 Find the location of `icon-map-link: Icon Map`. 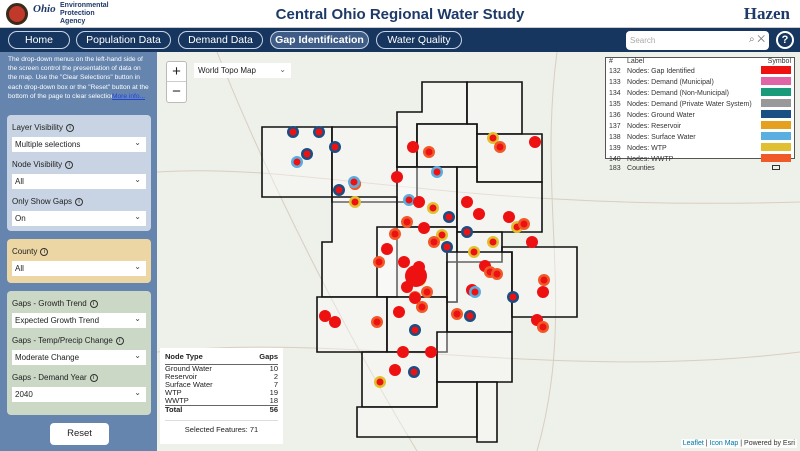

icon-map-link: Icon Map is located at coordinates (724, 443).